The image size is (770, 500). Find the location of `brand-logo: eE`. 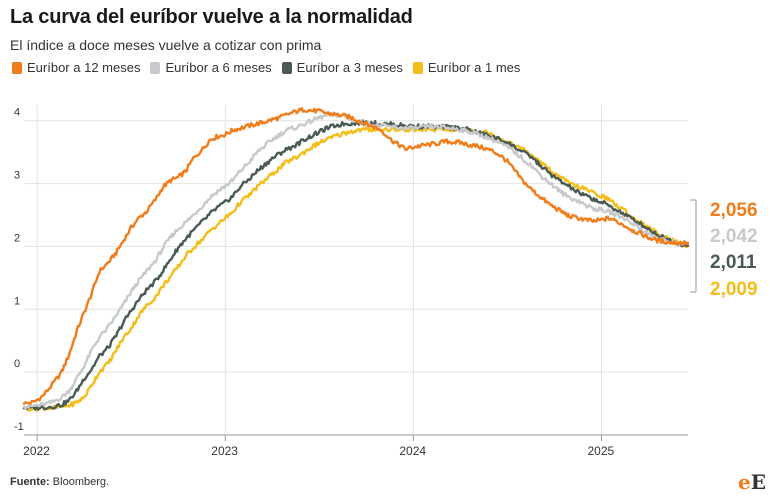

brand-logo: eE is located at coordinates (752, 482).